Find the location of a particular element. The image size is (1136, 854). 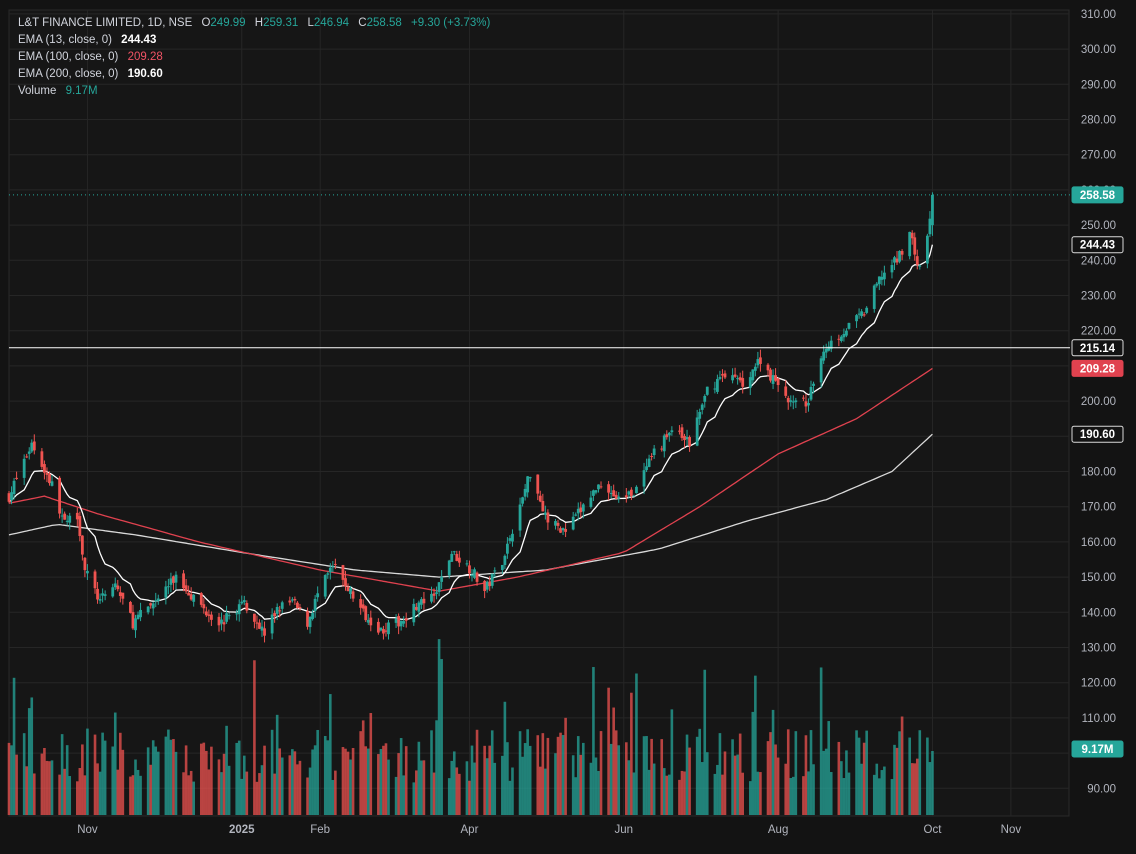

symbol-title: L&T FINANCE LIMITED, 1D, NSE is located at coordinates (105, 23).